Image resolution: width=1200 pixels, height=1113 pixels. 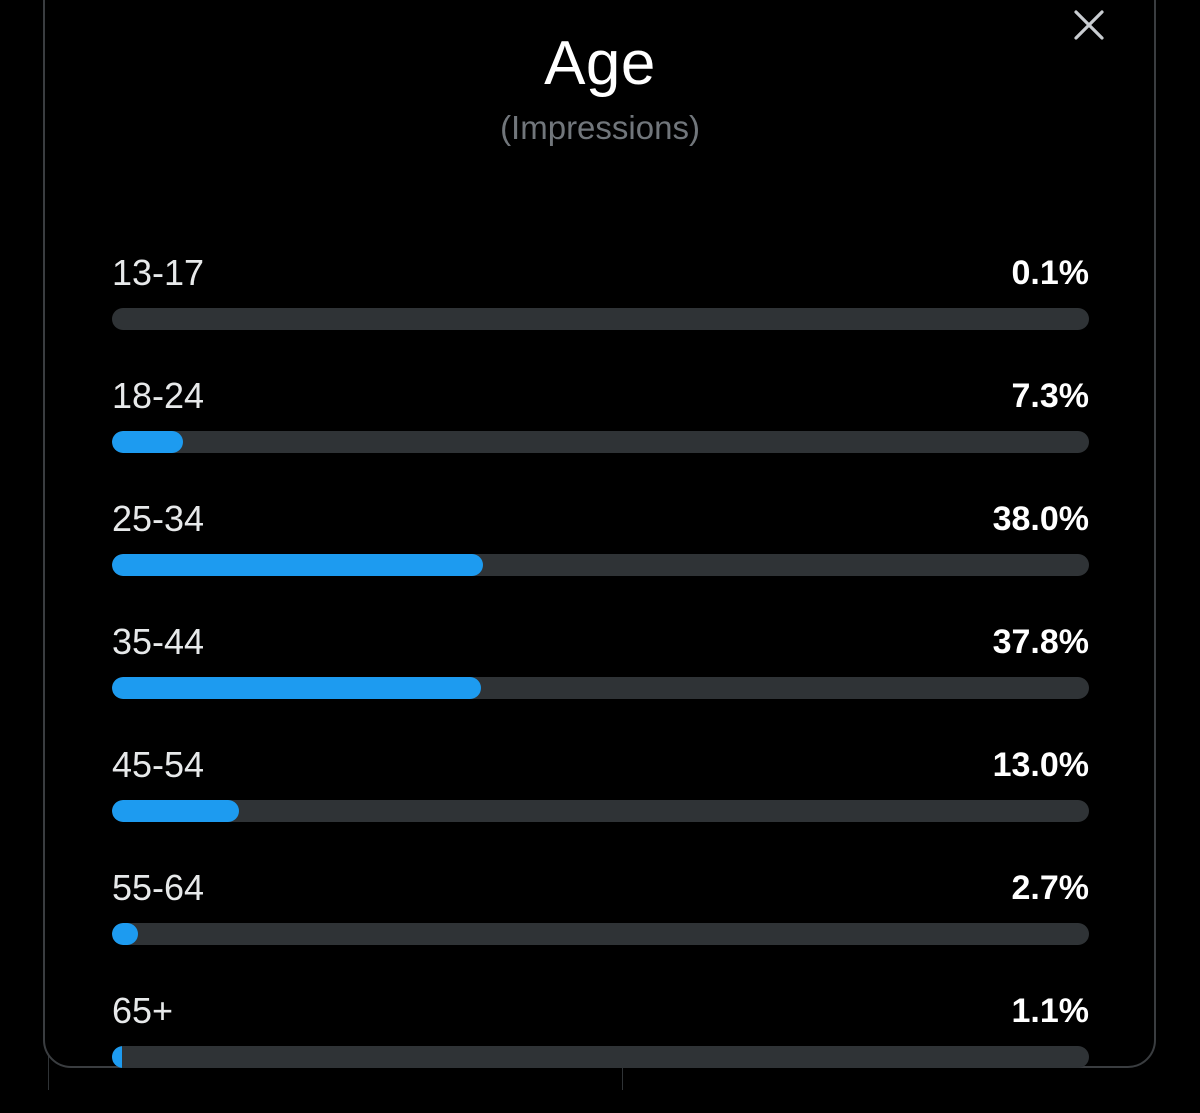 I want to click on age-percentage-value: 38.0%, so click(x=1040, y=519).